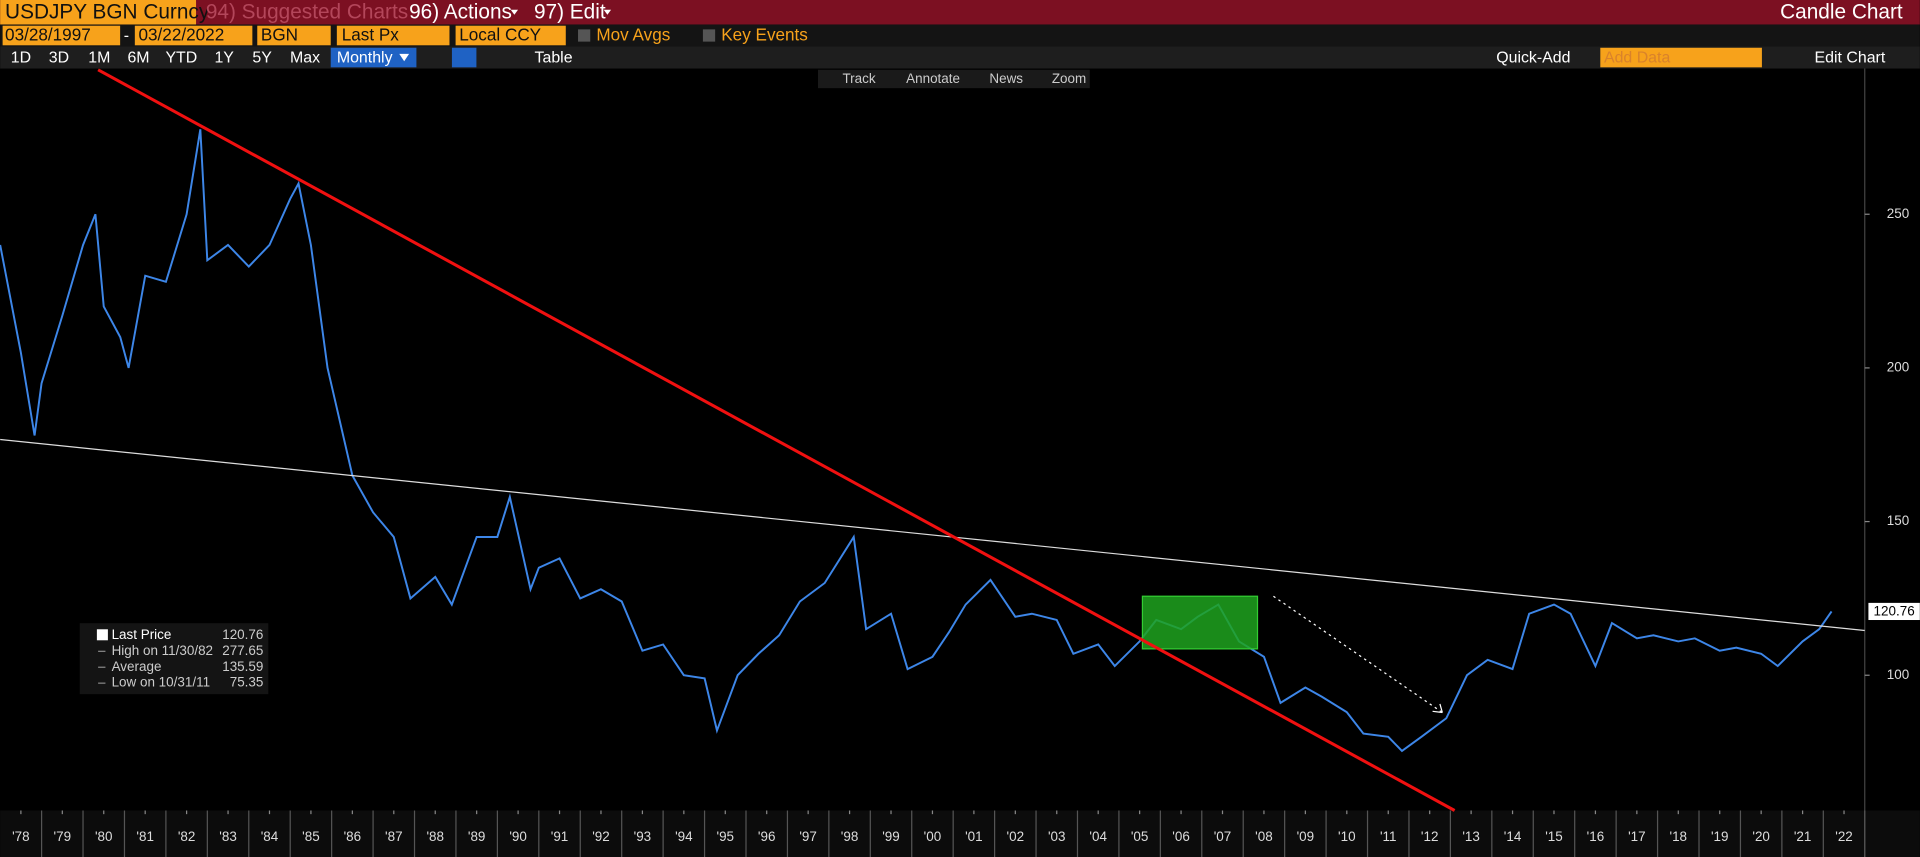  What do you see at coordinates (808, 836) in the screenshot?
I see `x-tick-label: '97` at bounding box center [808, 836].